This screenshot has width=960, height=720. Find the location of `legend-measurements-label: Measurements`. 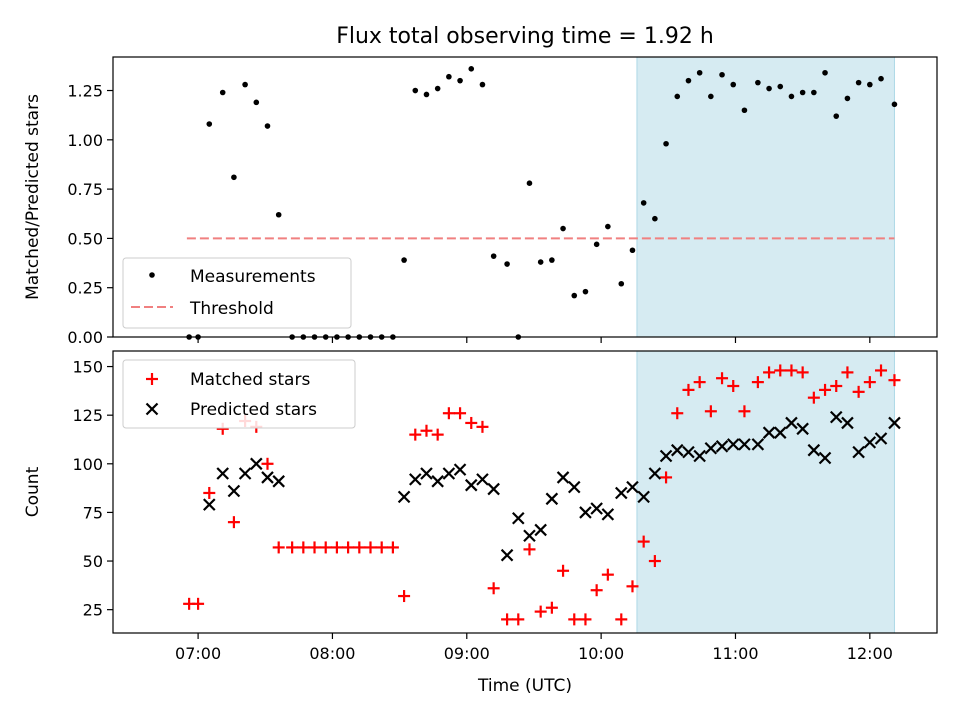

legend-measurements-label: Measurements is located at coordinates (253, 277).